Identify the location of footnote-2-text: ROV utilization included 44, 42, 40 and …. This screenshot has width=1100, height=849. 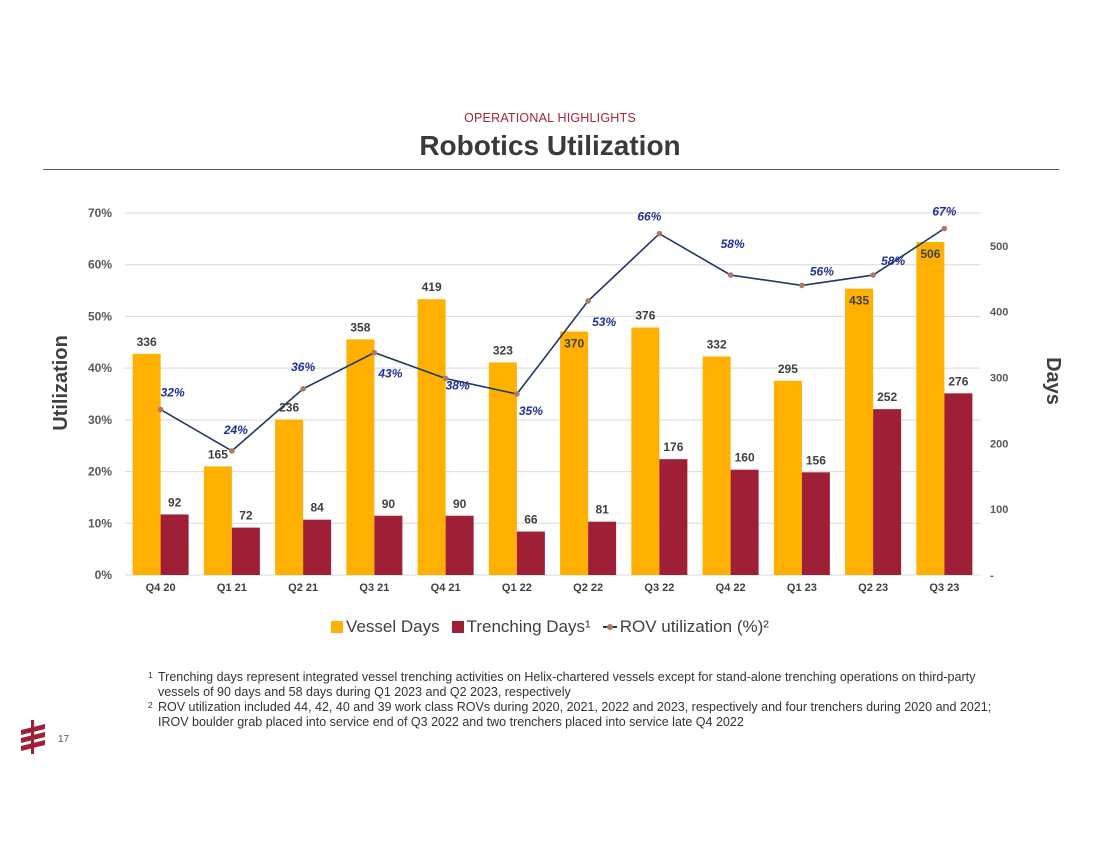
(575, 714).